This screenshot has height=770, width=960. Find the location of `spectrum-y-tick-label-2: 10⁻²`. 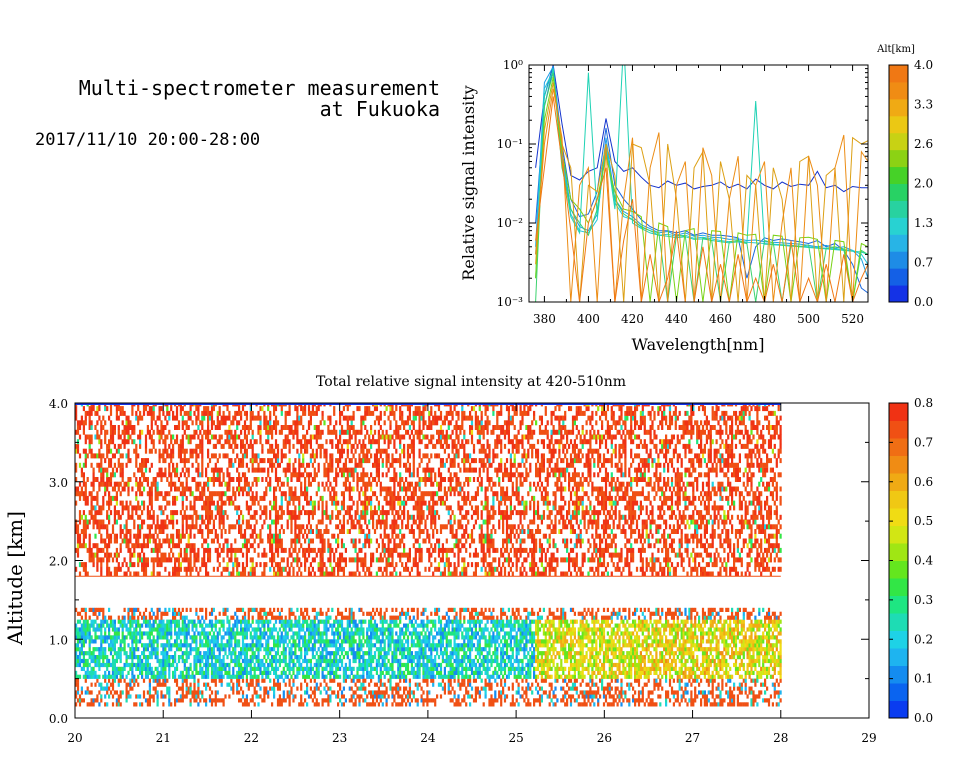

spectrum-y-tick-label-2: 10⁻² is located at coordinates (510, 223).